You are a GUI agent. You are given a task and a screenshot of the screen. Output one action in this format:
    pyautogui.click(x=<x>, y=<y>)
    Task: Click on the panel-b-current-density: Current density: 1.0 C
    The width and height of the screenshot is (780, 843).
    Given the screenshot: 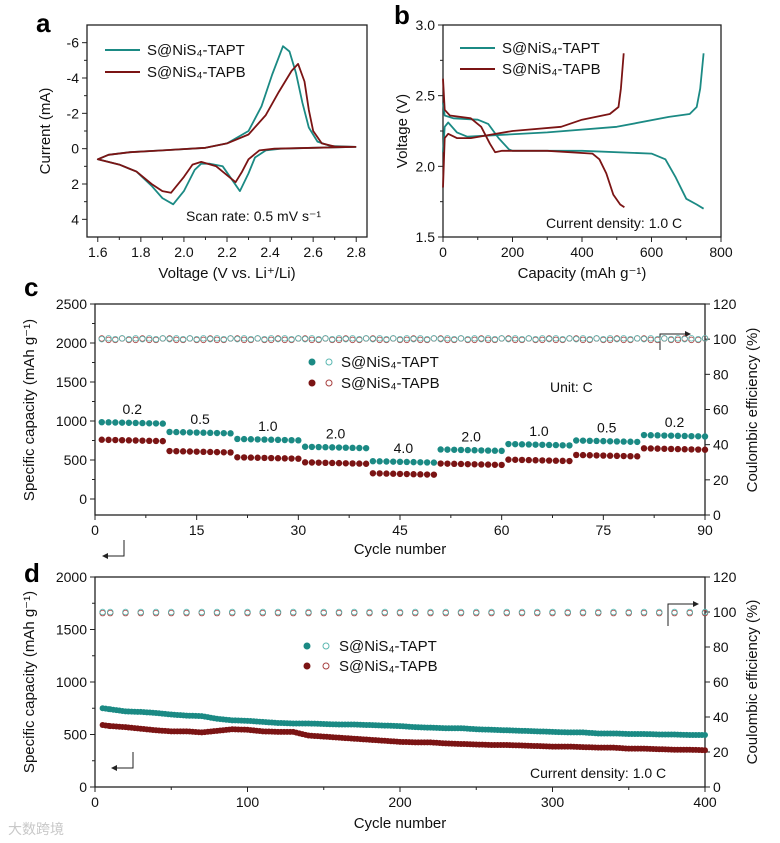 What is the action you would take?
    pyautogui.click(x=614, y=223)
    